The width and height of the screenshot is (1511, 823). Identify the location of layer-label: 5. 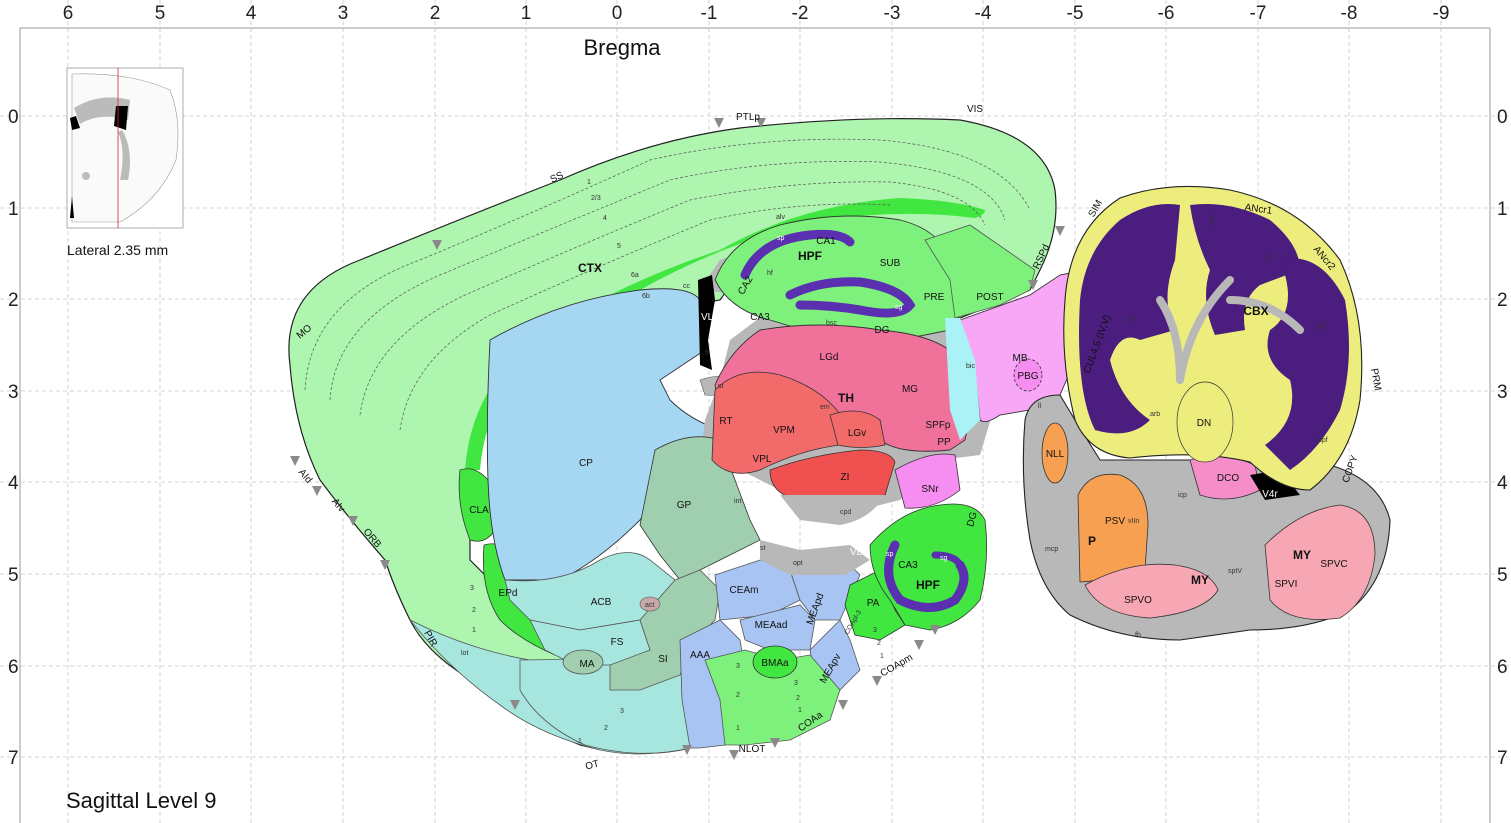
(619, 246).